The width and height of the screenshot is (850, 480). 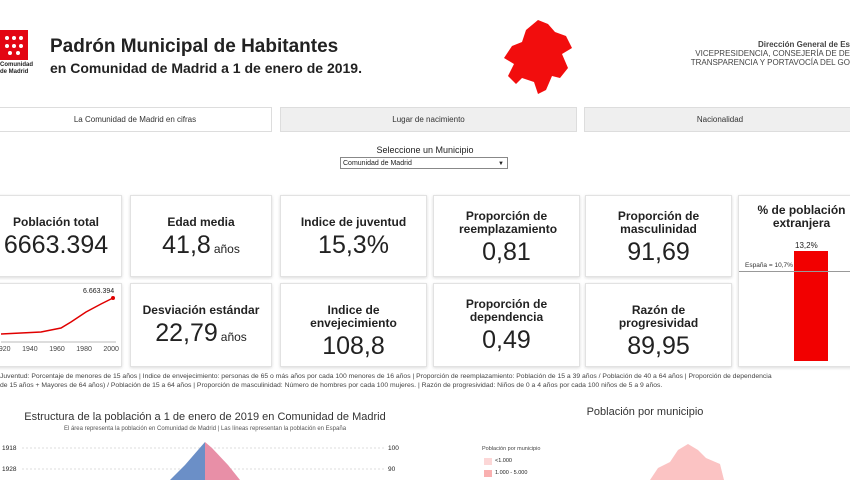 What do you see at coordinates (770, 62) in the screenshot?
I see `org-line: TRANSPARENCIA Y PORTAVOCÍA DEL GO` at bounding box center [770, 62].